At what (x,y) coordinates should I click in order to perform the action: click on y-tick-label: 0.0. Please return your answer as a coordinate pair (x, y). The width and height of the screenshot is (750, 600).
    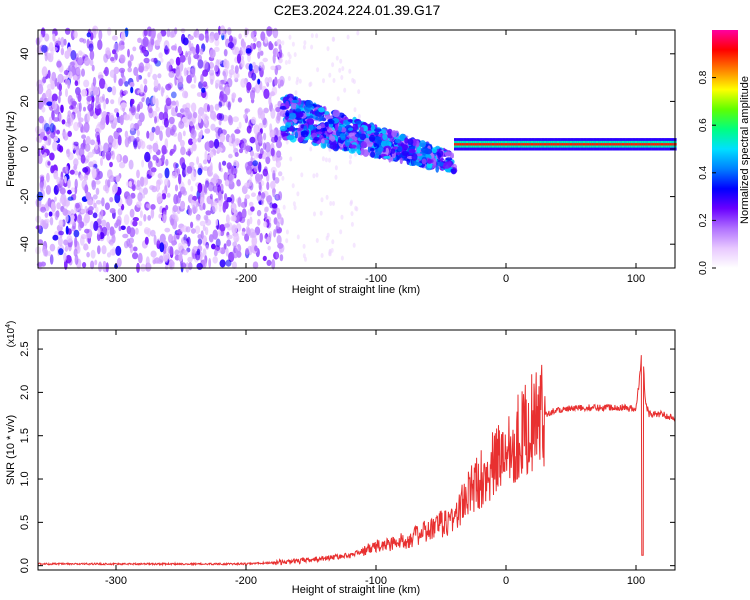
    Looking at the image, I should click on (25, 565).